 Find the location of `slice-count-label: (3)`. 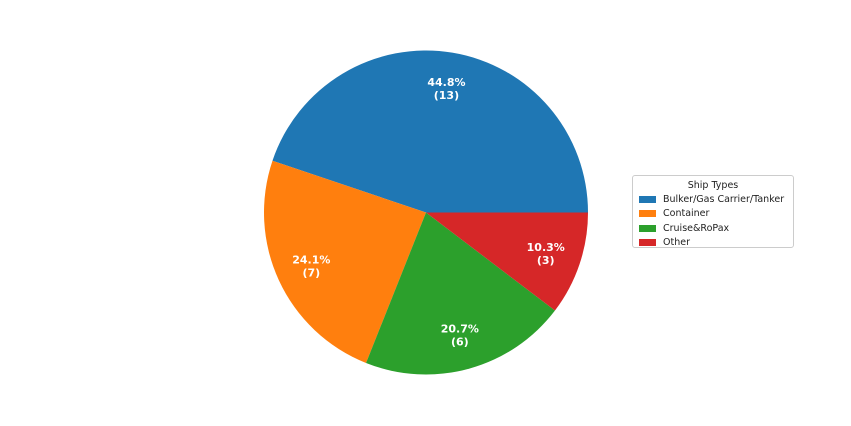

slice-count-label: (3) is located at coordinates (546, 260).